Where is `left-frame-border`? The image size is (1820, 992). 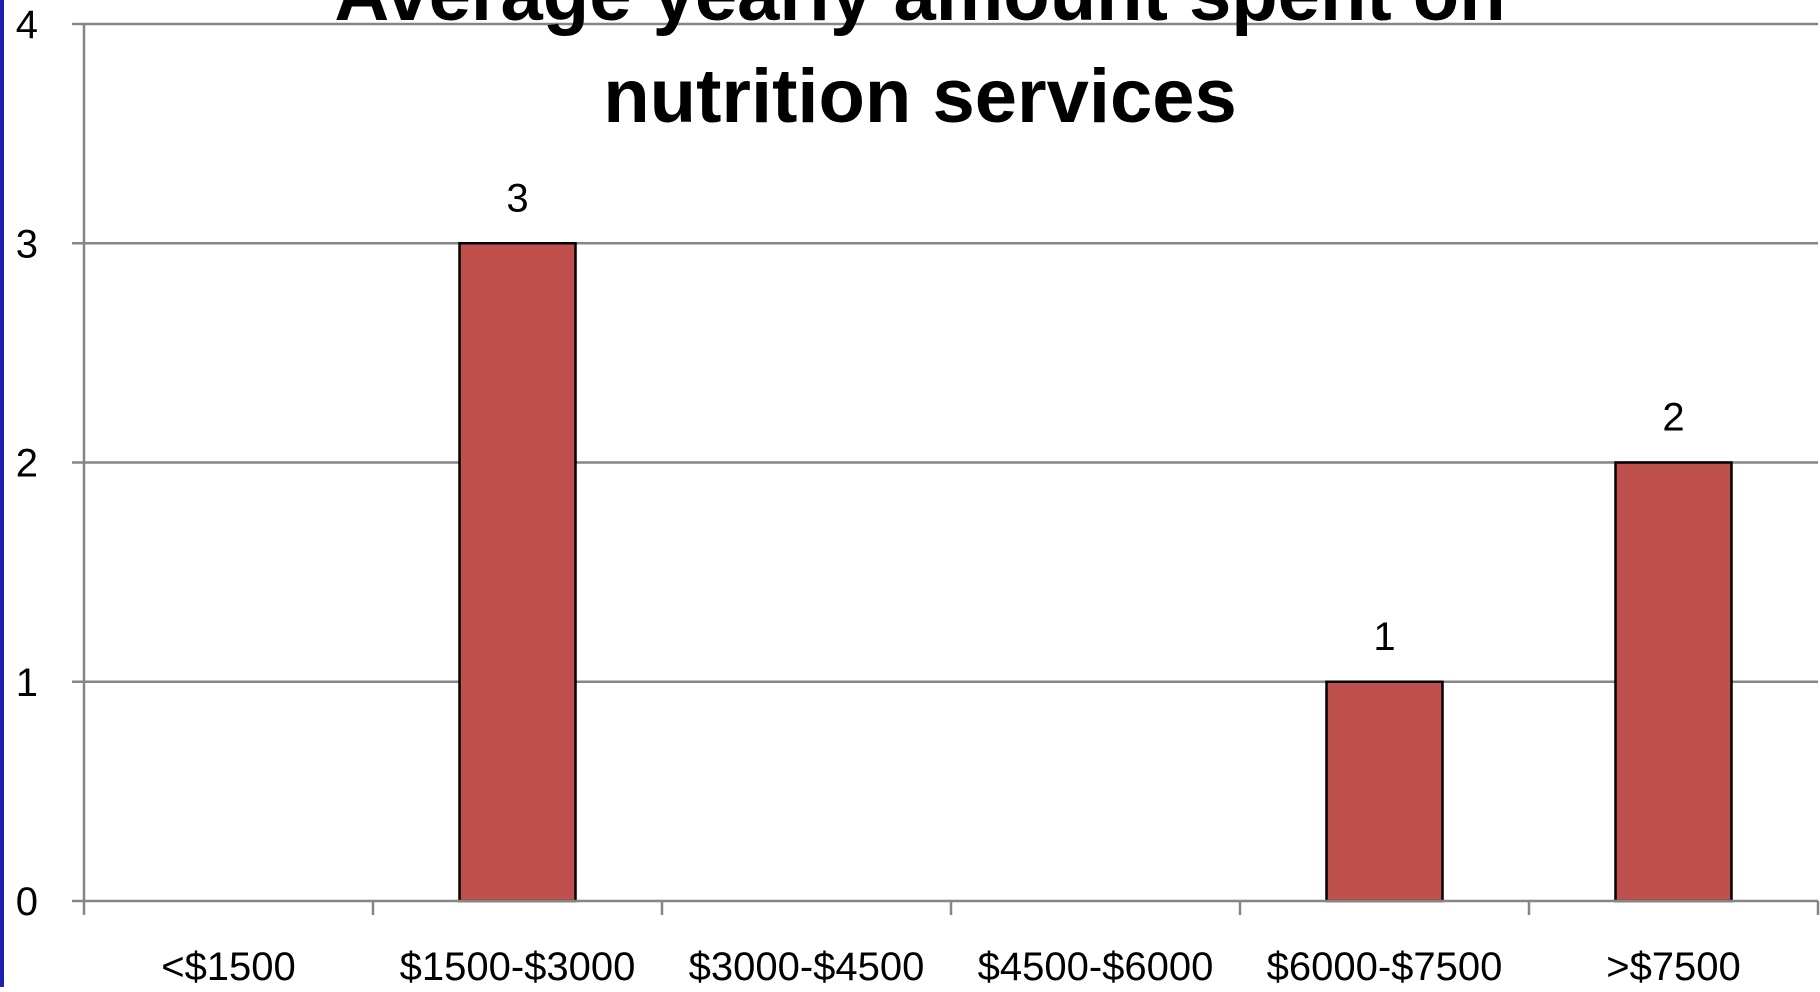 left-frame-border is located at coordinates (2, 493).